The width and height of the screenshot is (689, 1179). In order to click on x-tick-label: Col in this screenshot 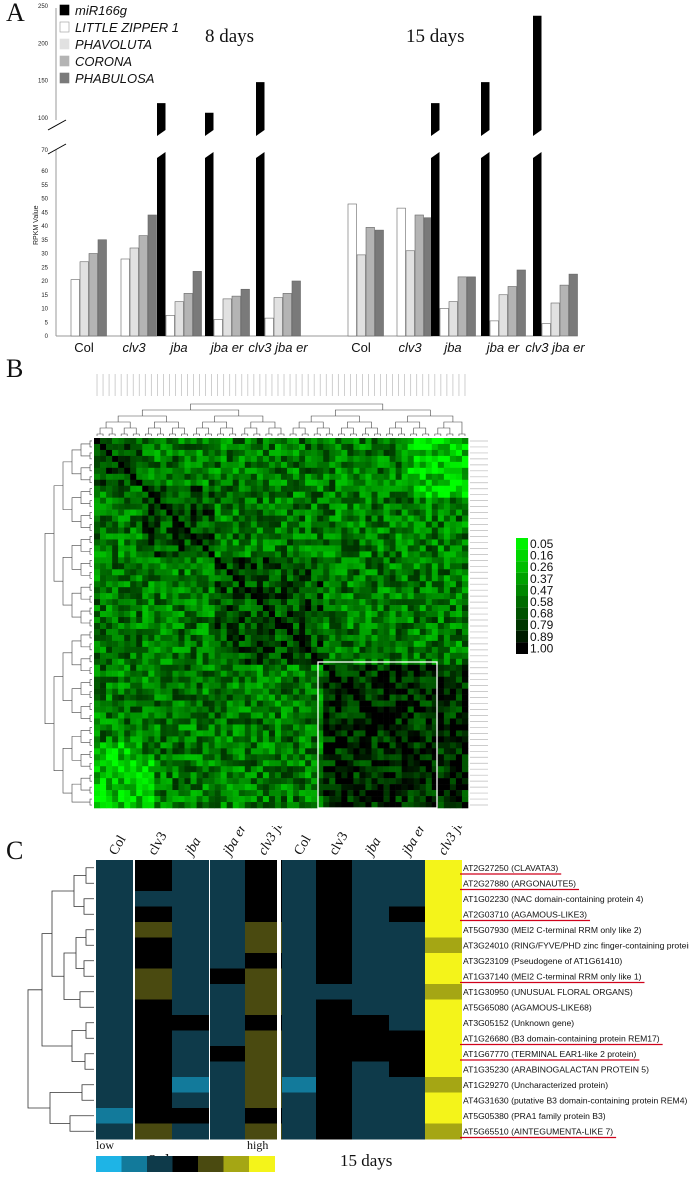, I will do `click(84, 347)`.